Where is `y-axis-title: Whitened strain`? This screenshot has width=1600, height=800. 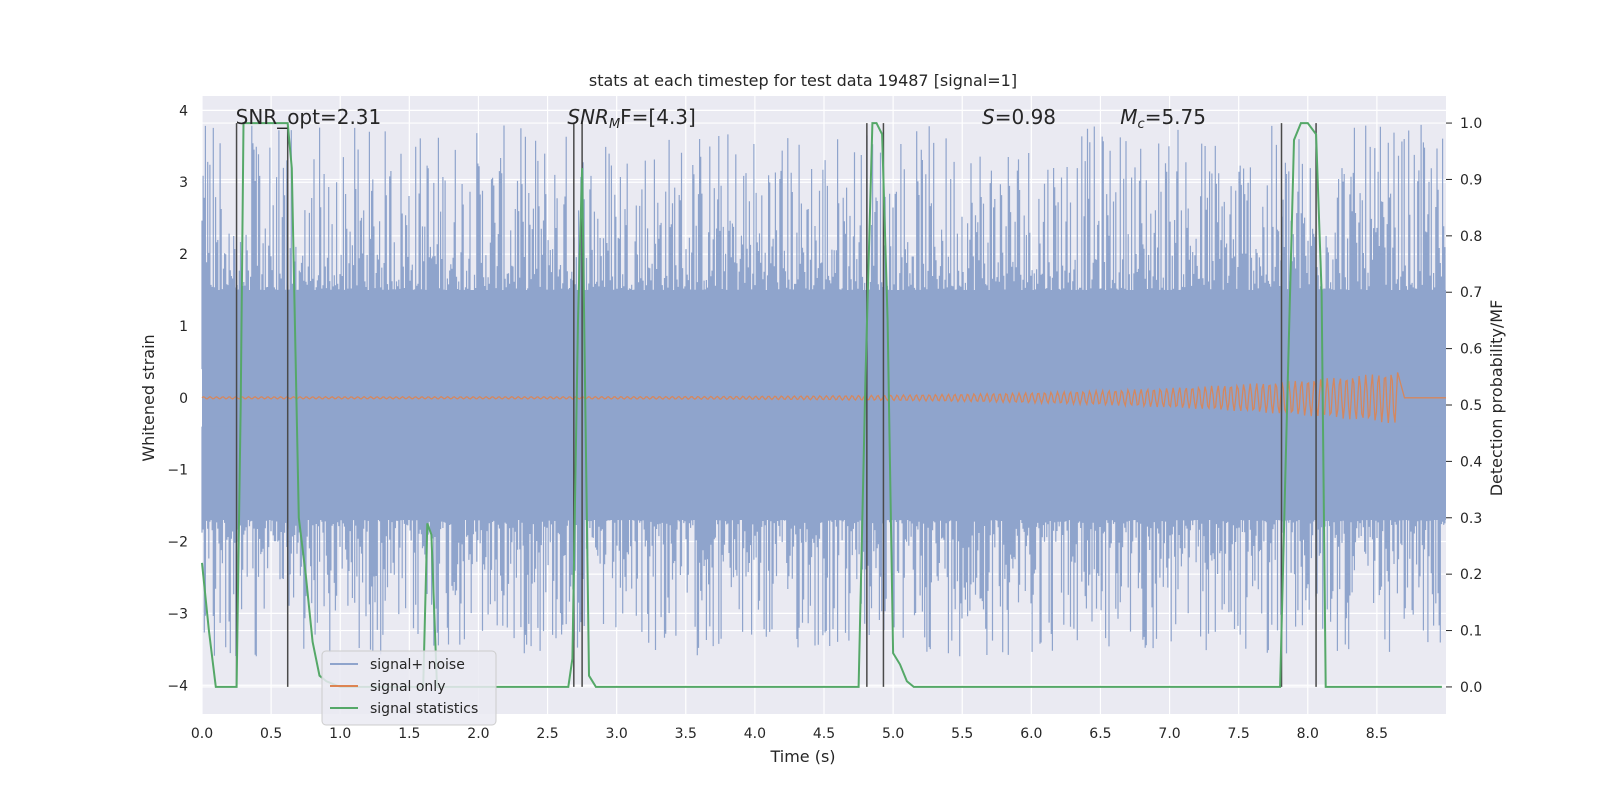
y-axis-title: Whitened strain is located at coordinates (148, 397).